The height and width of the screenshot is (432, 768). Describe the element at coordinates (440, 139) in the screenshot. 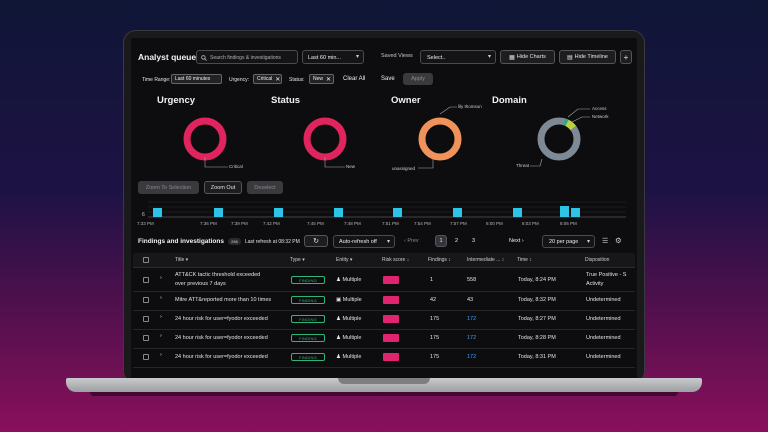

I see `owner-donut-chart` at that location.